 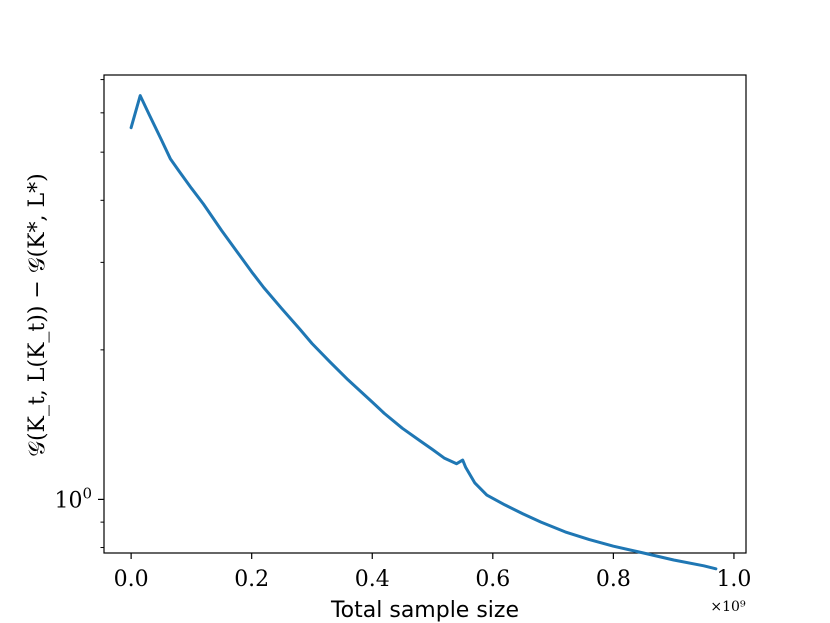 What do you see at coordinates (733, 579) in the screenshot?
I see `x-tick-label: 1.0` at bounding box center [733, 579].